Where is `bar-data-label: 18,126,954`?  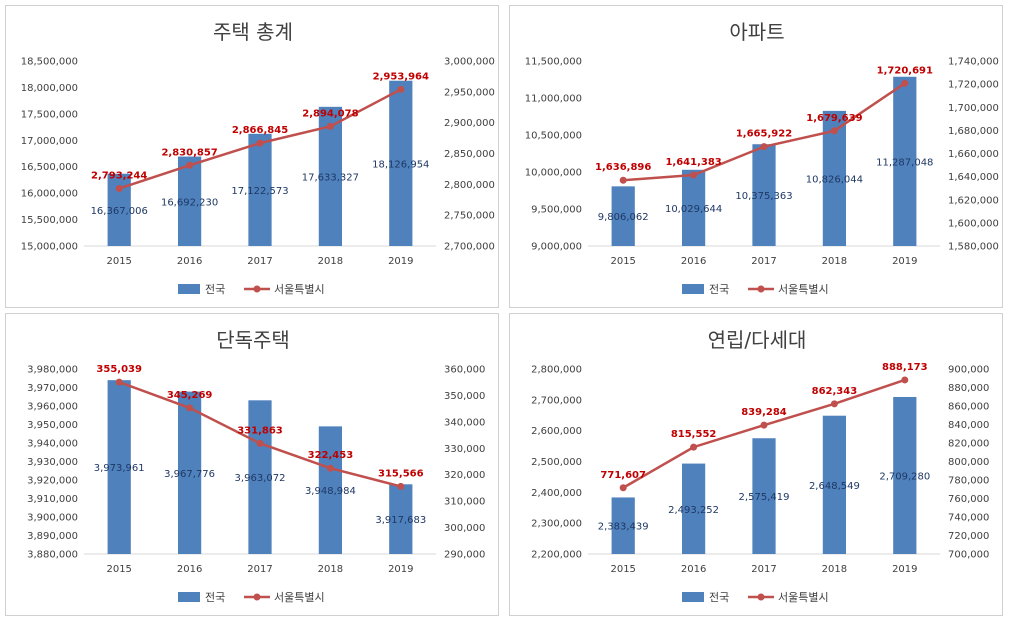
bar-data-label: 18,126,954 is located at coordinates (400, 164).